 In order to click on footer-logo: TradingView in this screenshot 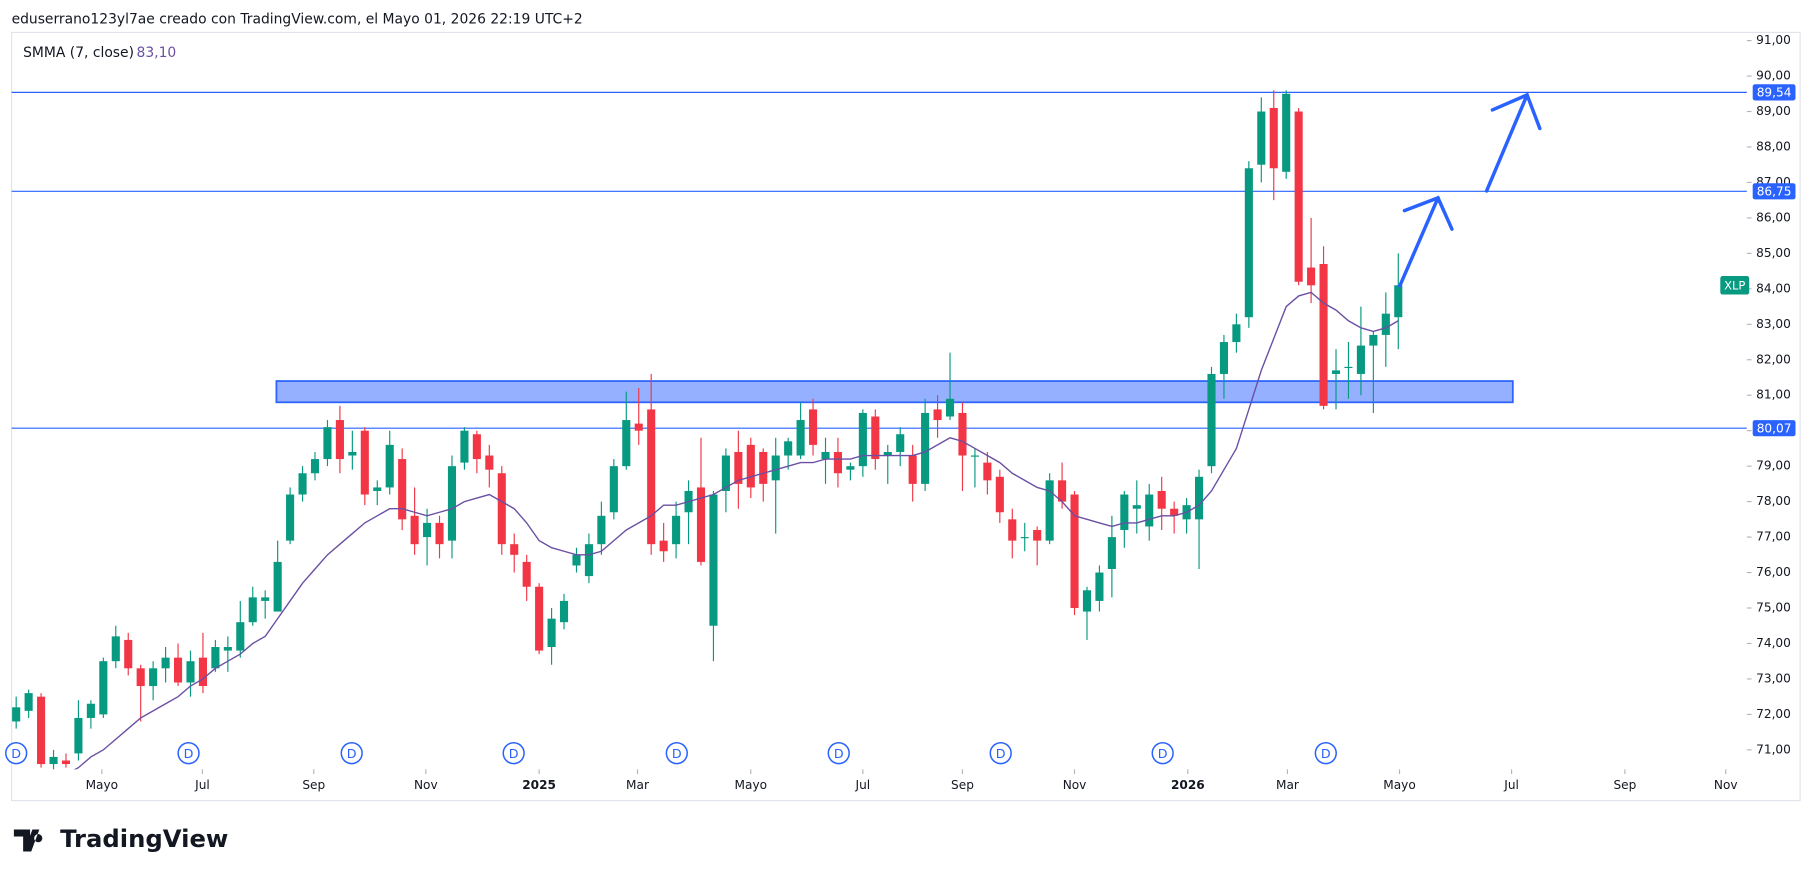, I will do `click(120, 838)`.